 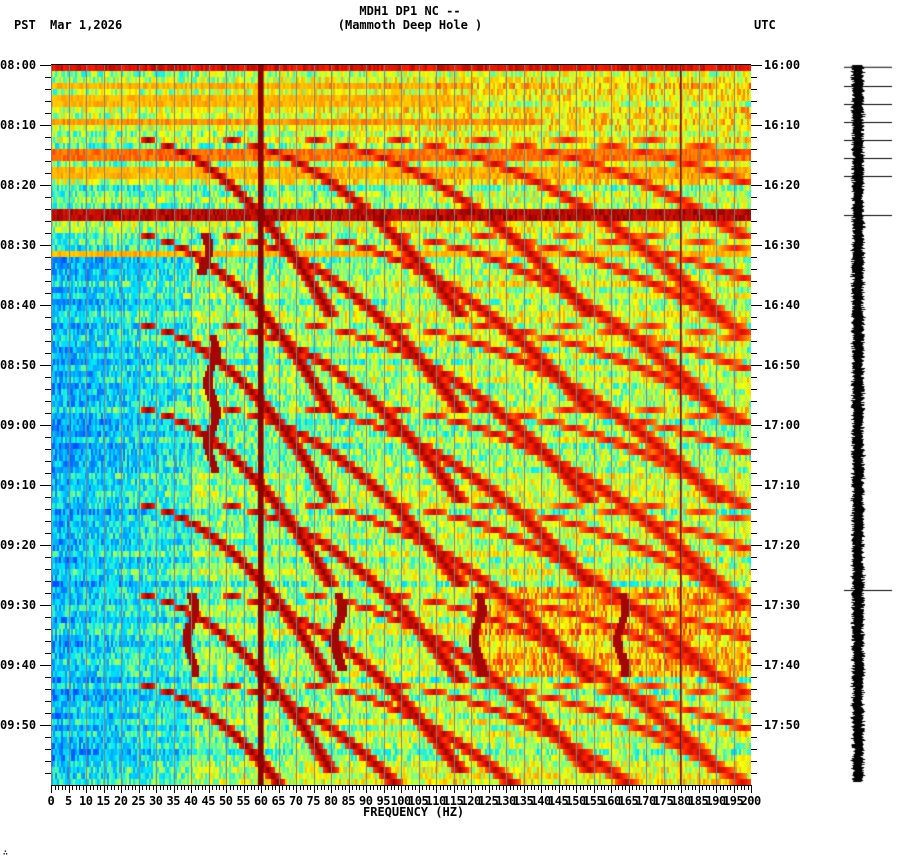 What do you see at coordinates (681, 801) in the screenshot?
I see `x-tick-label: 180` at bounding box center [681, 801].